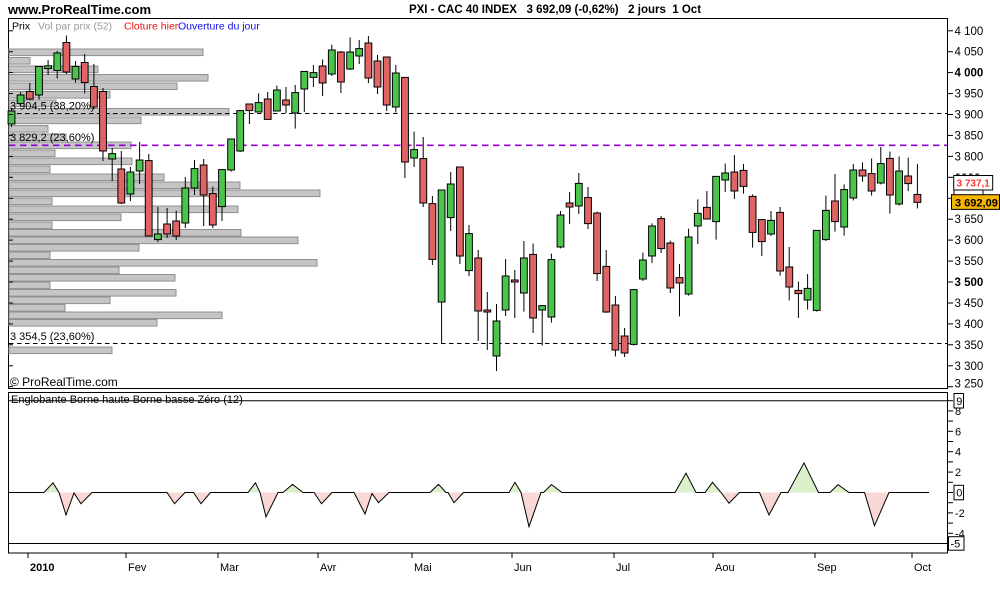 This screenshot has height=600, width=1000. What do you see at coordinates (956, 545) in the screenshot?
I see `svg-text: -5` at bounding box center [956, 545].